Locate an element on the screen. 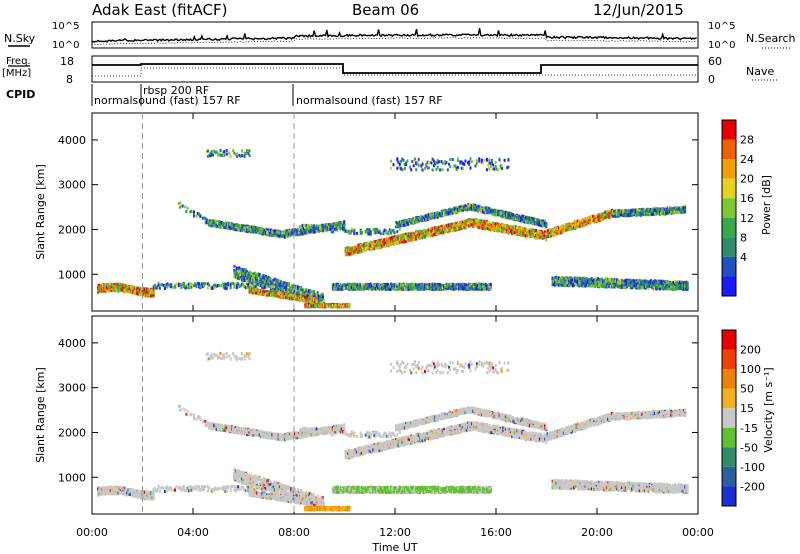 This screenshot has width=800, height=554. cpid-segment-3: normalsound (fast) 157 RF is located at coordinates (369, 100).